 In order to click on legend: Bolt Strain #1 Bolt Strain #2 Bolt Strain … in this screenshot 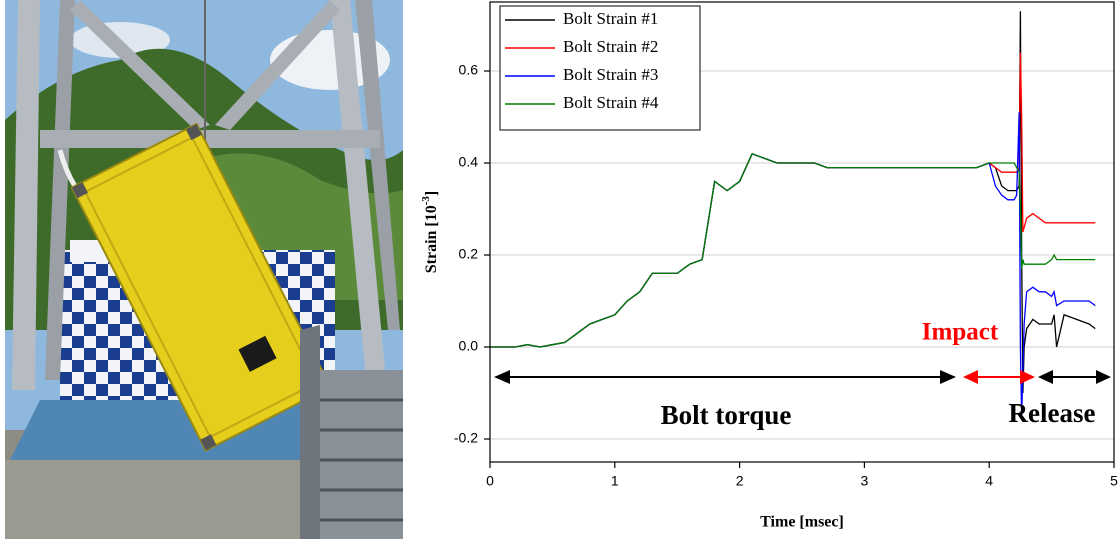, I will do `click(582, 60)`.